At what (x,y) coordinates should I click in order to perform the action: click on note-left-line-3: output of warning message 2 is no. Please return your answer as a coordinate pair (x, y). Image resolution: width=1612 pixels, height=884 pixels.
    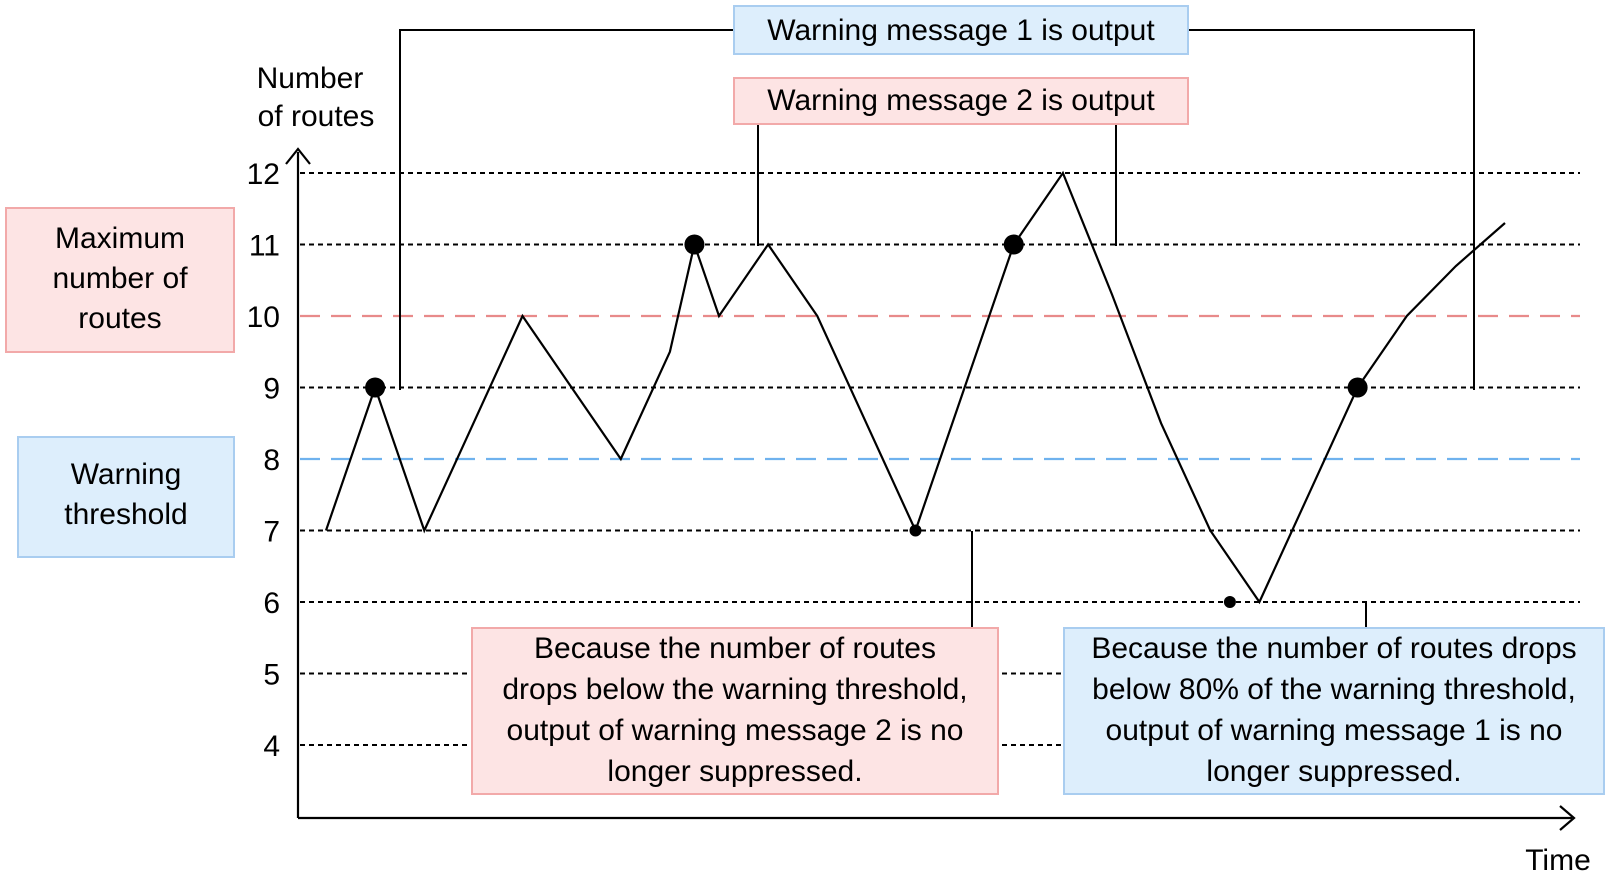
    Looking at the image, I should click on (735, 730).